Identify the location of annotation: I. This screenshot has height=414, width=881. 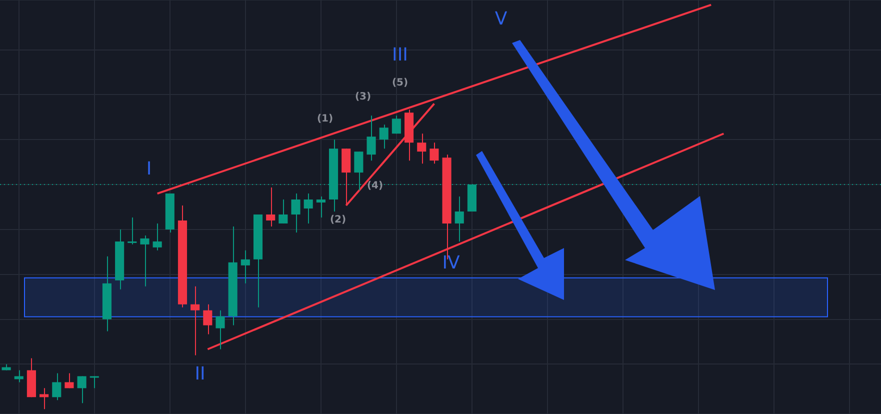
(149, 169).